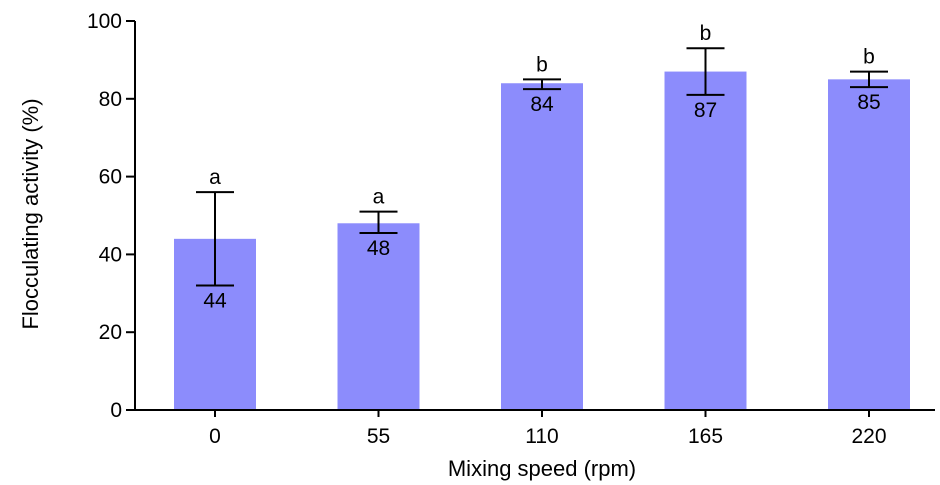 This screenshot has width=940, height=485. I want to click on y-tick-label: 80, so click(110, 99).